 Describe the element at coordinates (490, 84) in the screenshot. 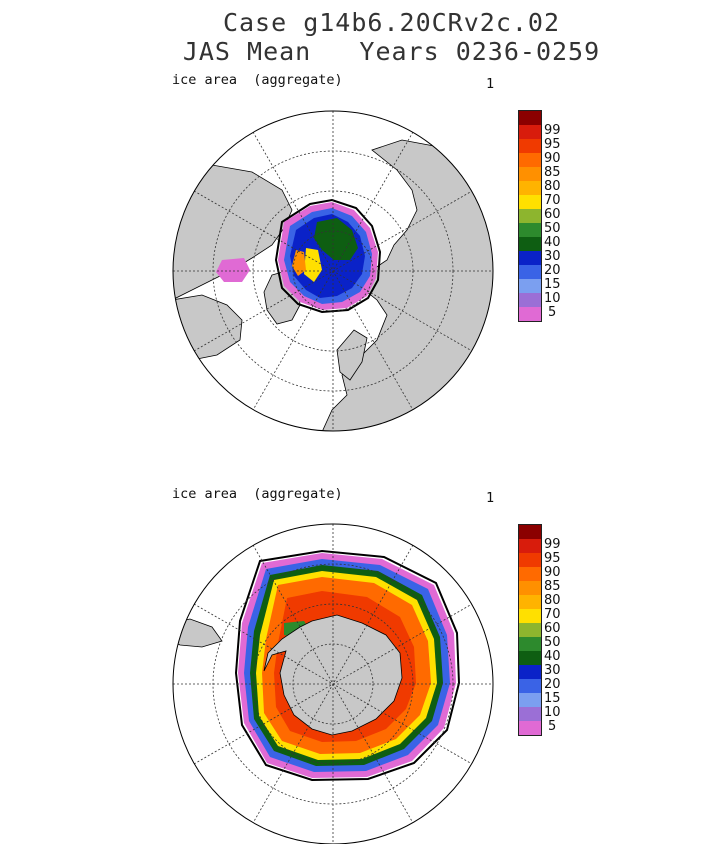

I see `north-unit-marker: 1` at that location.